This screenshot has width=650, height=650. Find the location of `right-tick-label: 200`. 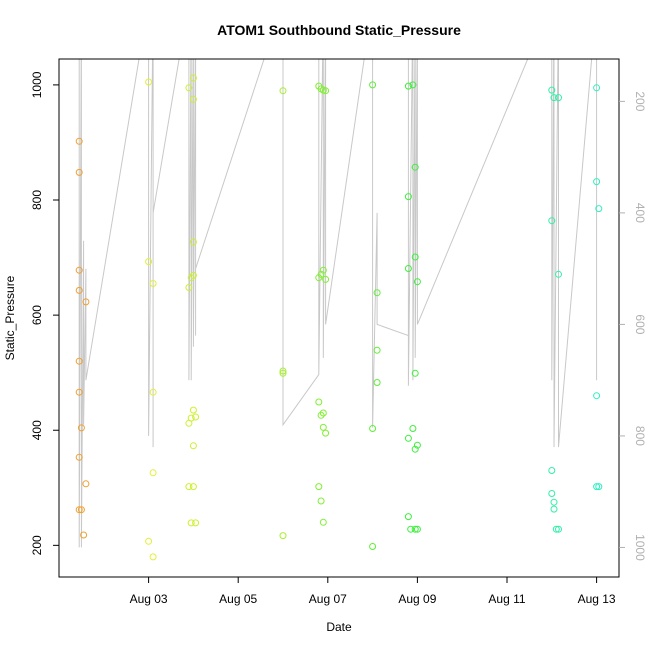

right-tick-label: 200 is located at coordinates (640, 101).